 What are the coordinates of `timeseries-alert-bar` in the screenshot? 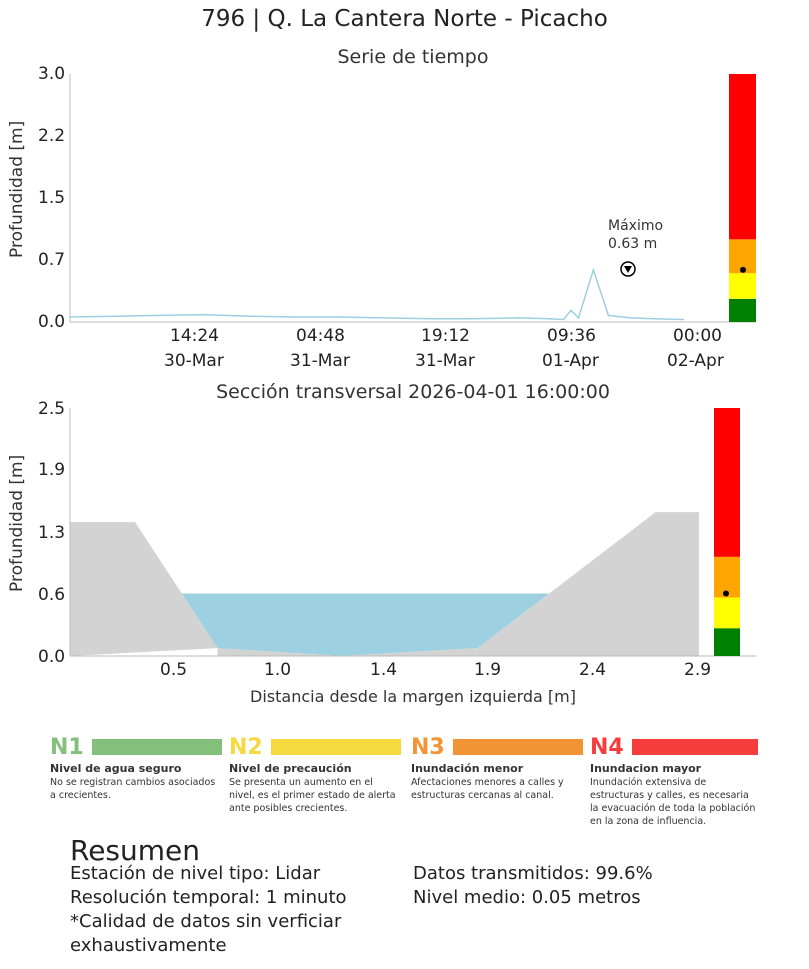 It's located at (742, 198).